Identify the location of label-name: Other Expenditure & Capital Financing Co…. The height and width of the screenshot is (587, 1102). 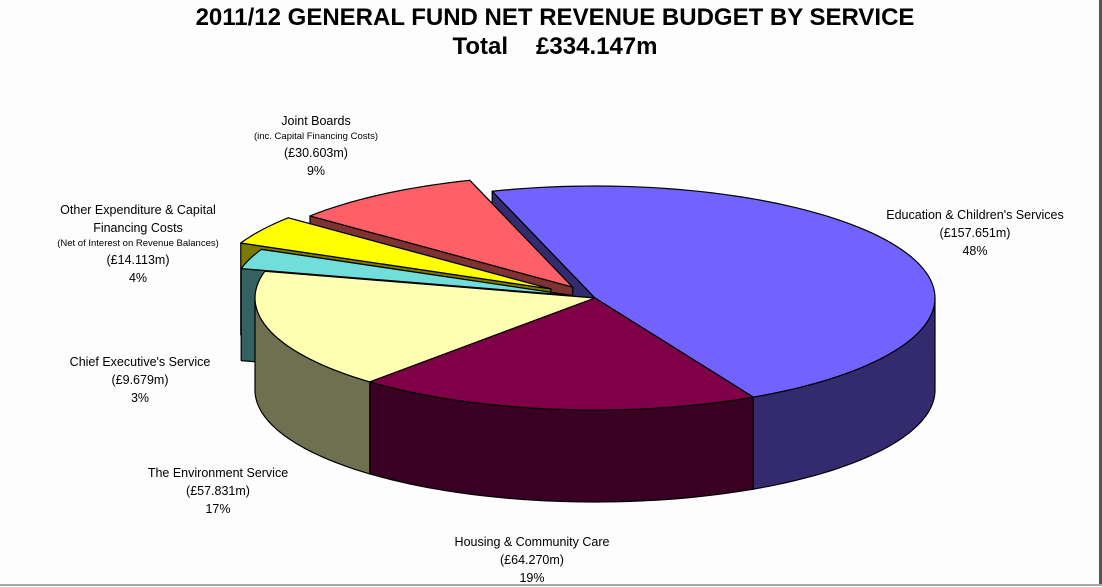
(138, 219).